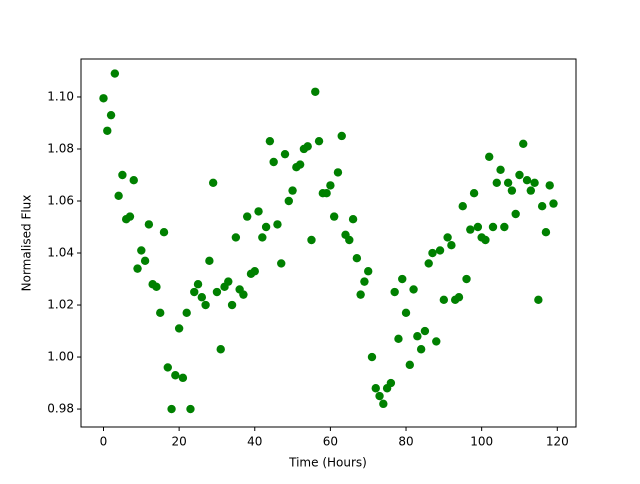  Describe the element at coordinates (27, 243) in the screenshot. I see `y-axis-label: Normalised Flux` at that location.